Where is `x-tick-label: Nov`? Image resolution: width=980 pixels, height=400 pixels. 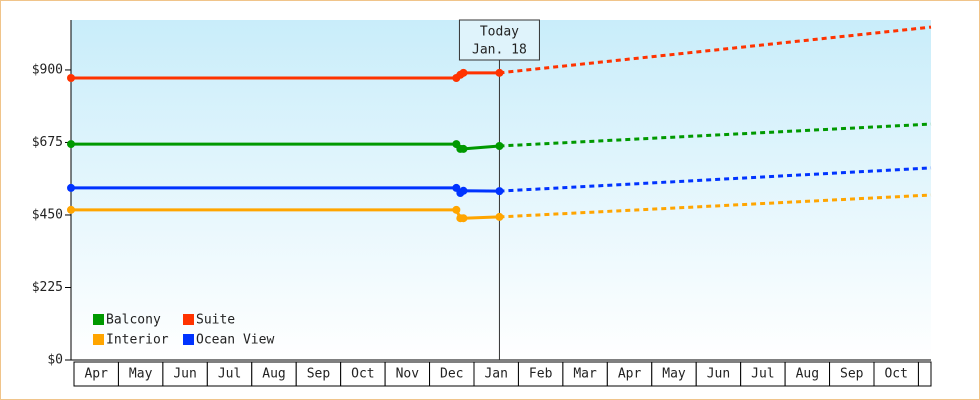 x-tick-label: Nov is located at coordinates (408, 374).